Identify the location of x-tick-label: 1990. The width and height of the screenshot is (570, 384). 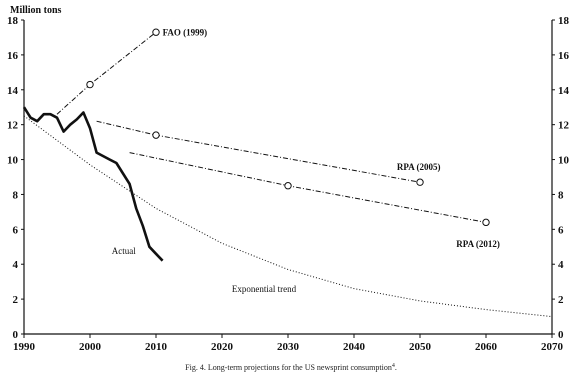
(24, 347).